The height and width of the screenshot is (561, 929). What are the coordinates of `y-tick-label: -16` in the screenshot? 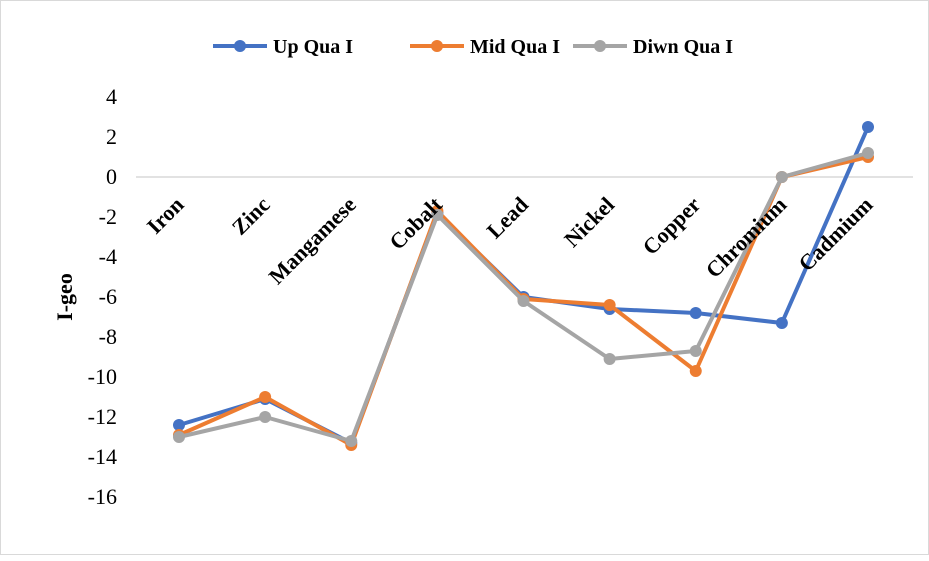 It's located at (102, 496).